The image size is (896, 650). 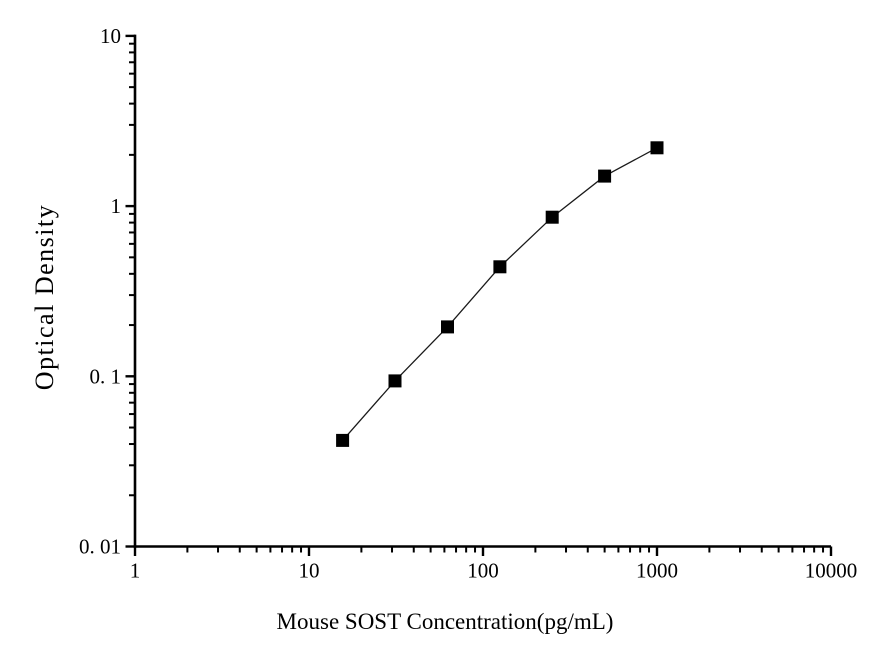 I want to click on y-tick-label: 0. 1, so click(x=106, y=376).